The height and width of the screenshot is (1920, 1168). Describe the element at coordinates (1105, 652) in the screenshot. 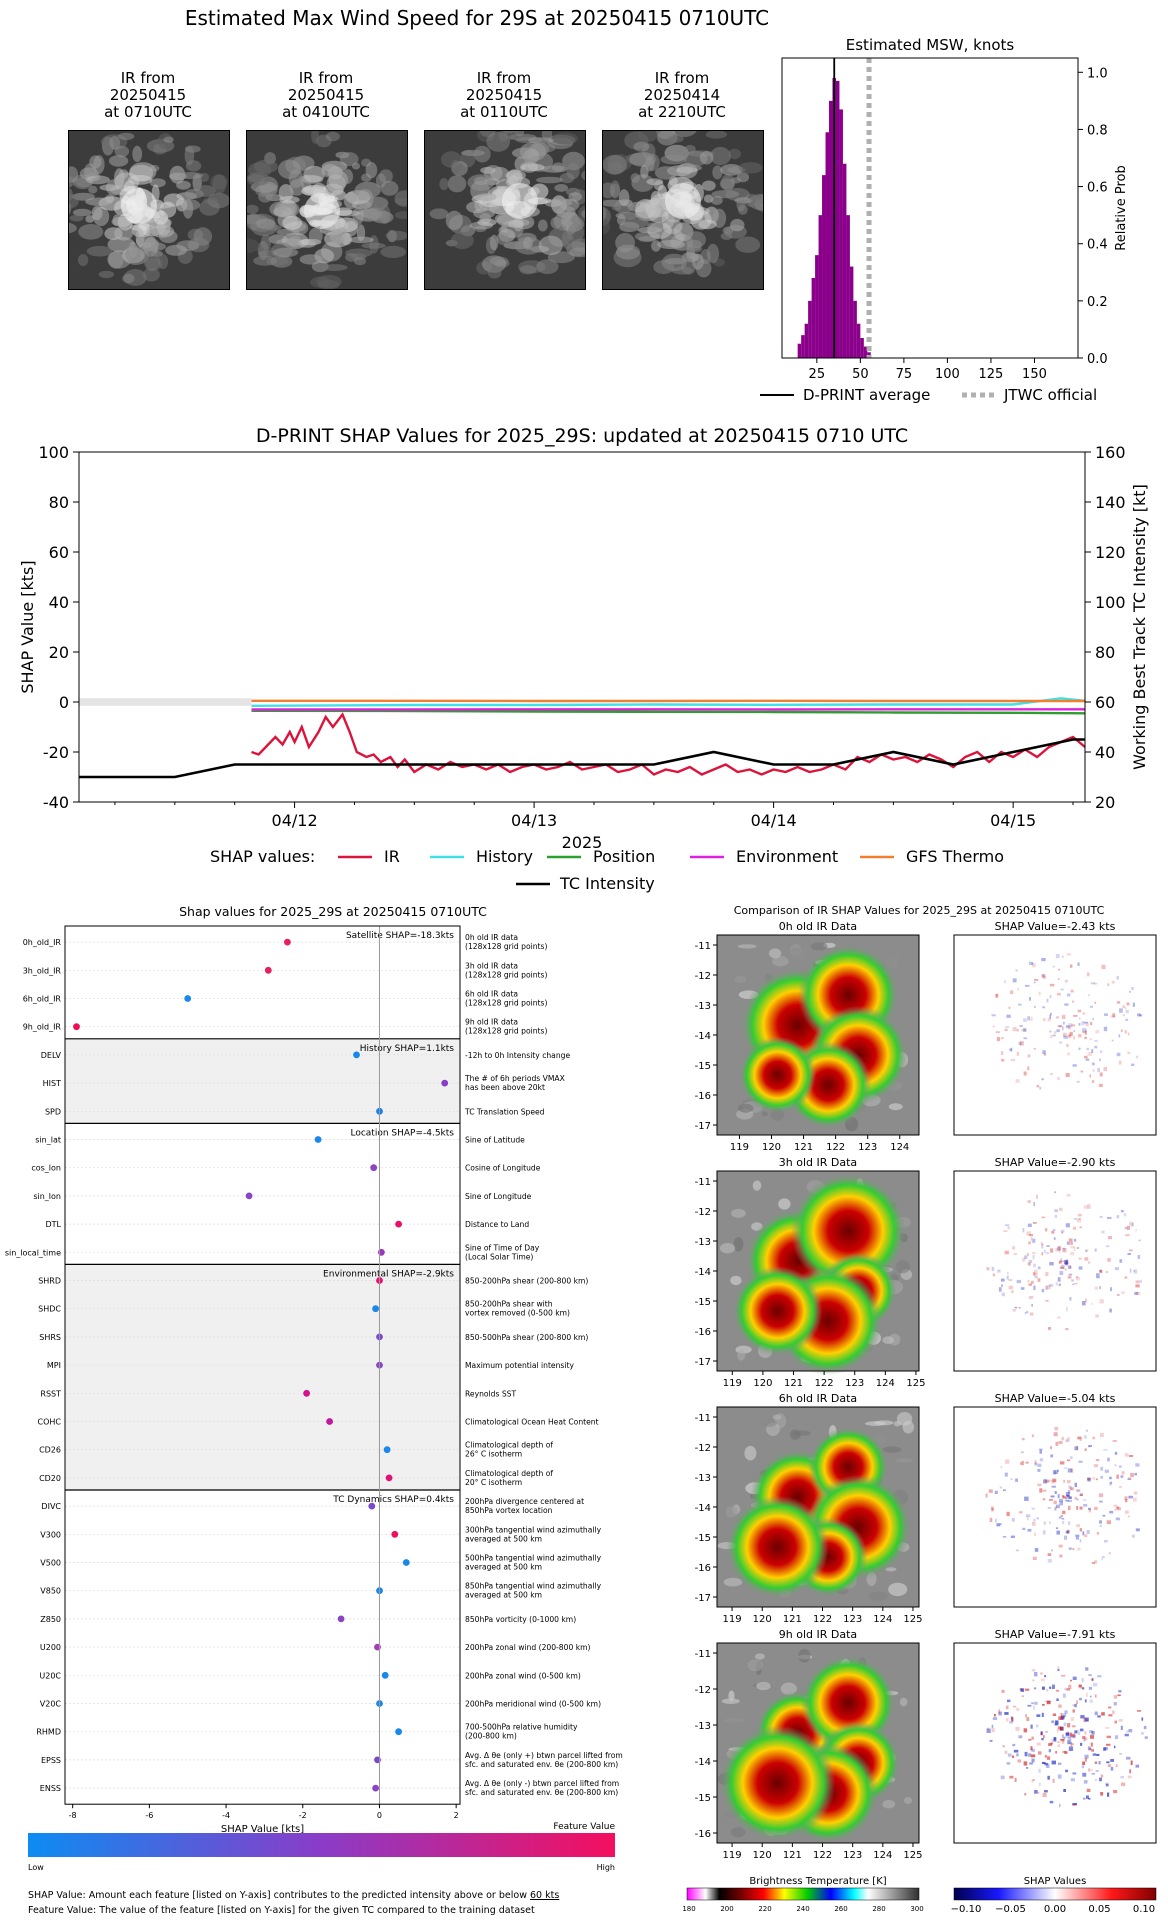

I see `y2-tick-label: 80` at that location.